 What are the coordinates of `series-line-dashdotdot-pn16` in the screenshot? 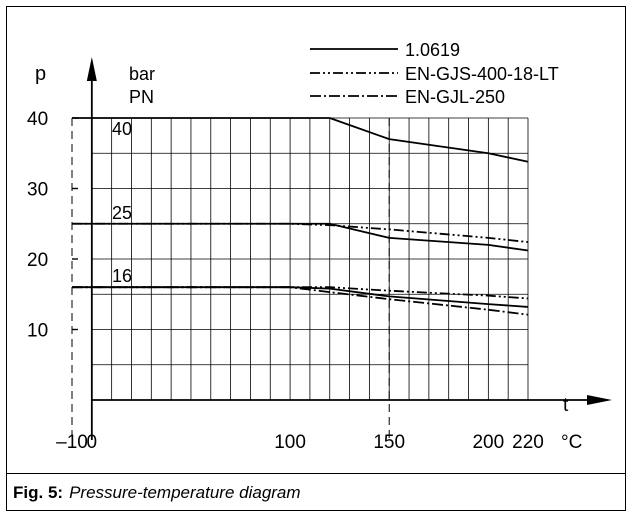 It's located at (300, 293).